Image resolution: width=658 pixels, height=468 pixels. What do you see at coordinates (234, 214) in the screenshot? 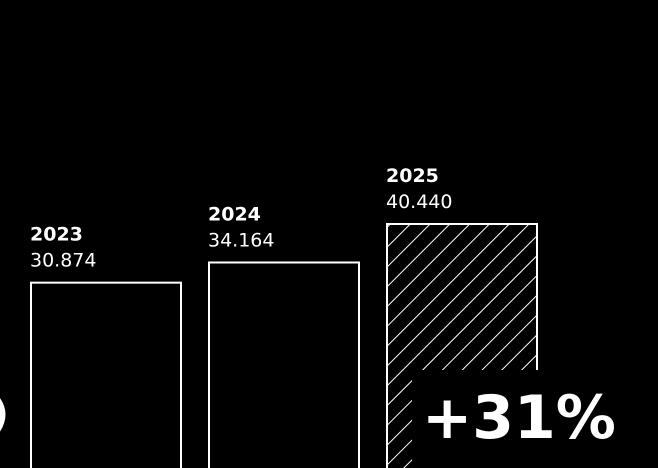
I see `category-label-2024: 2024` at bounding box center [234, 214].